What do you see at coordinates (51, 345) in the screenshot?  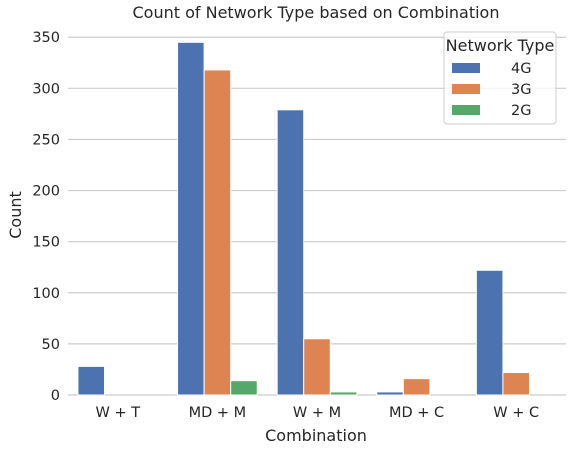 I see `y-tick-label: 50` at bounding box center [51, 345].